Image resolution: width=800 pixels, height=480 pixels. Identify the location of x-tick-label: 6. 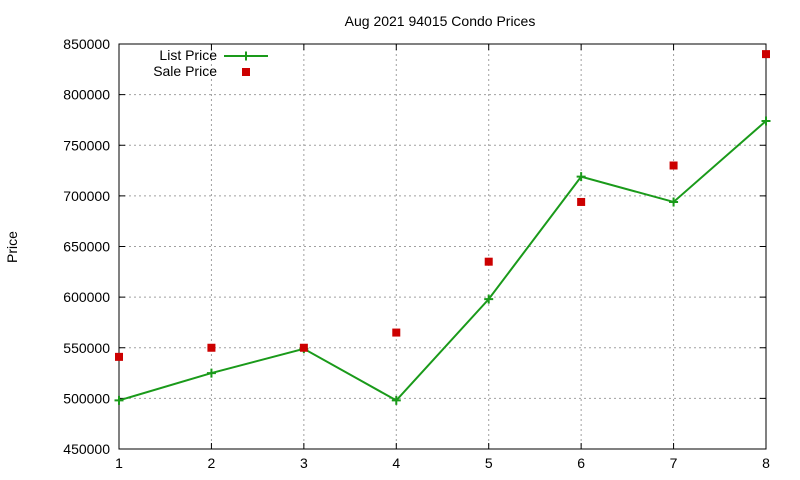
(581, 463).